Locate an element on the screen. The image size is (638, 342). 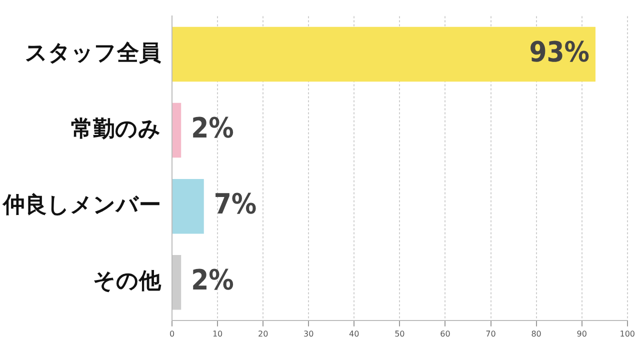
y-tick-label: 常勤のみ is located at coordinates (116, 129).